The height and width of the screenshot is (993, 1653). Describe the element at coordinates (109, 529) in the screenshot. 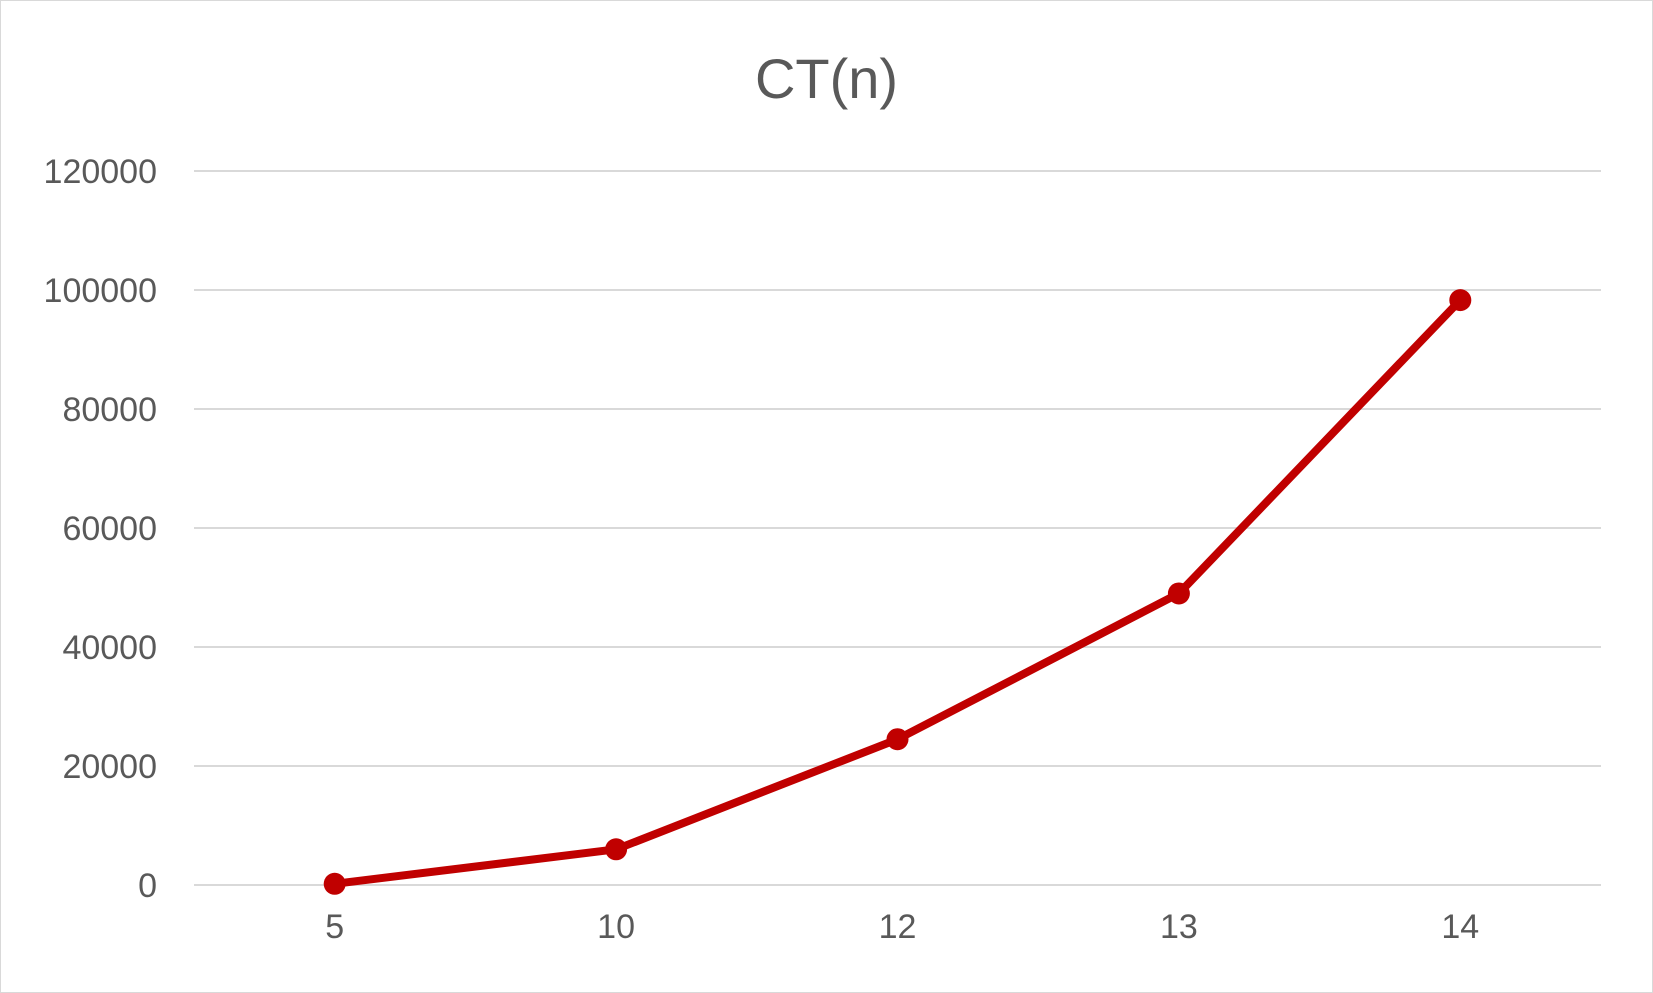

I see `y-tick-label: 60000` at that location.